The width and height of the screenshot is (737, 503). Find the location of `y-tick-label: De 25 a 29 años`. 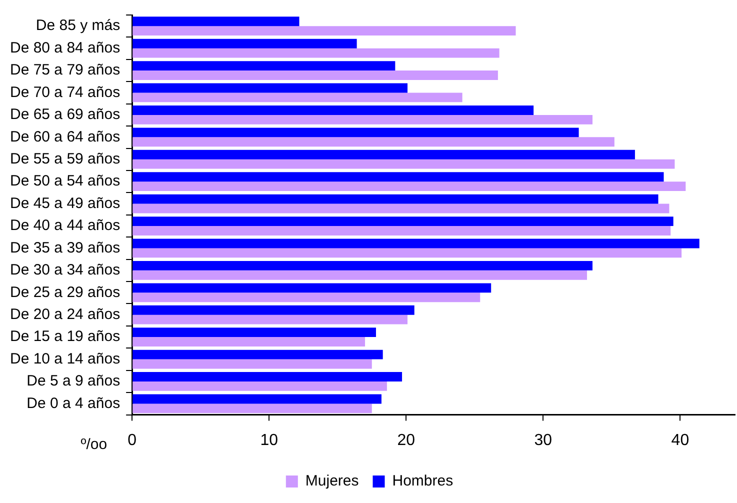

y-tick-label: De 25 a 29 años is located at coordinates (65, 292).